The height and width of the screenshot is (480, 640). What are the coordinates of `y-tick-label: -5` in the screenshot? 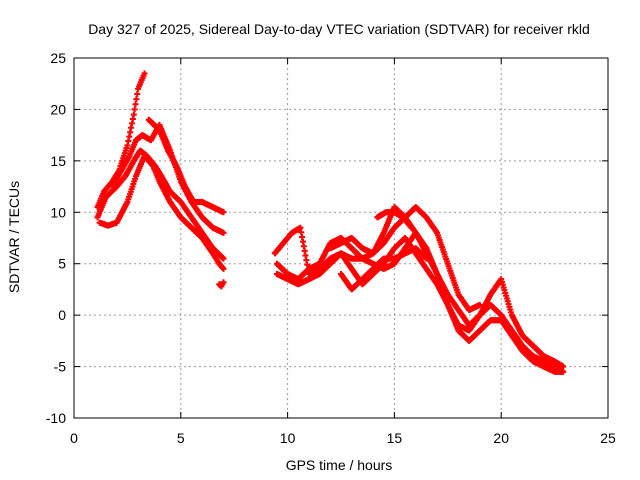 It's located at (60, 367).